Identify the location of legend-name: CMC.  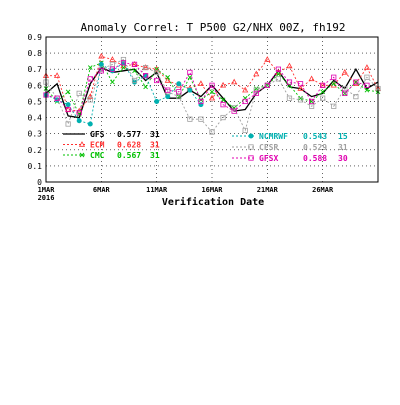
(97, 155).